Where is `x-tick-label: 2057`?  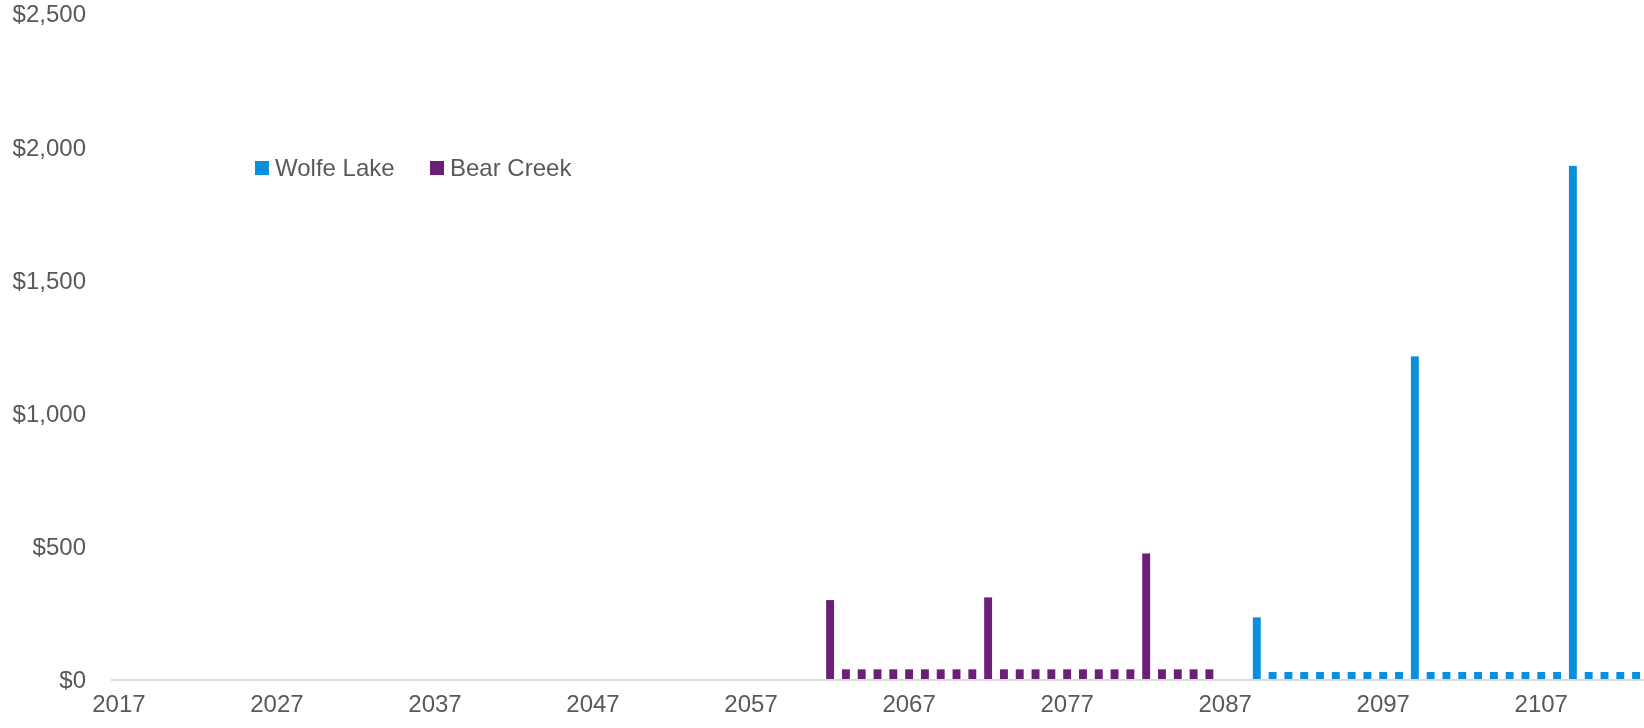 x-tick-label: 2057 is located at coordinates (751, 703).